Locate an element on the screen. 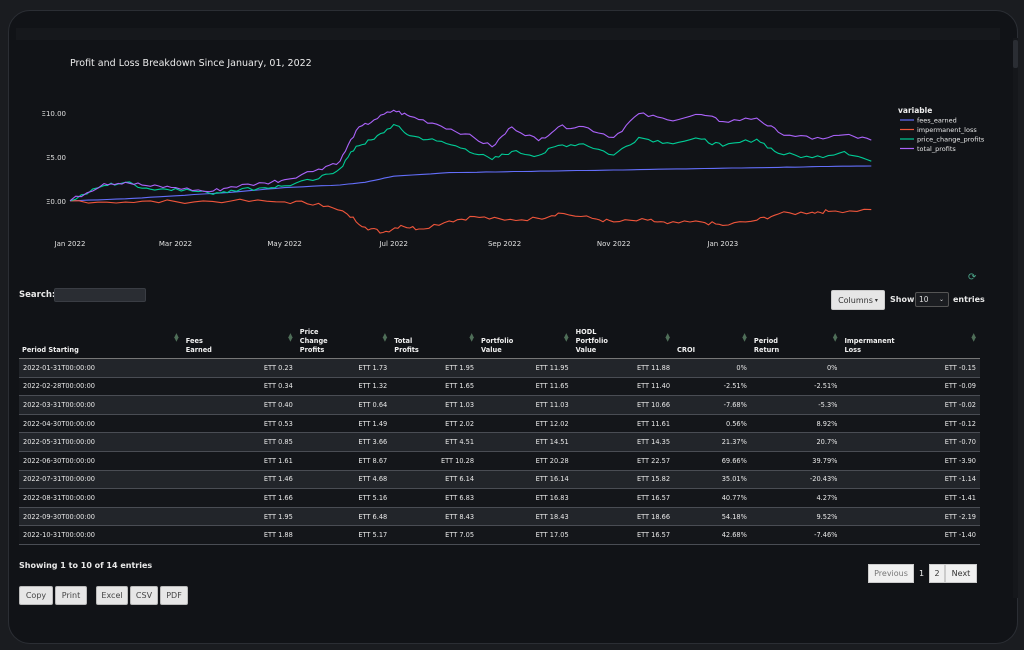  search-input is located at coordinates (100, 295).